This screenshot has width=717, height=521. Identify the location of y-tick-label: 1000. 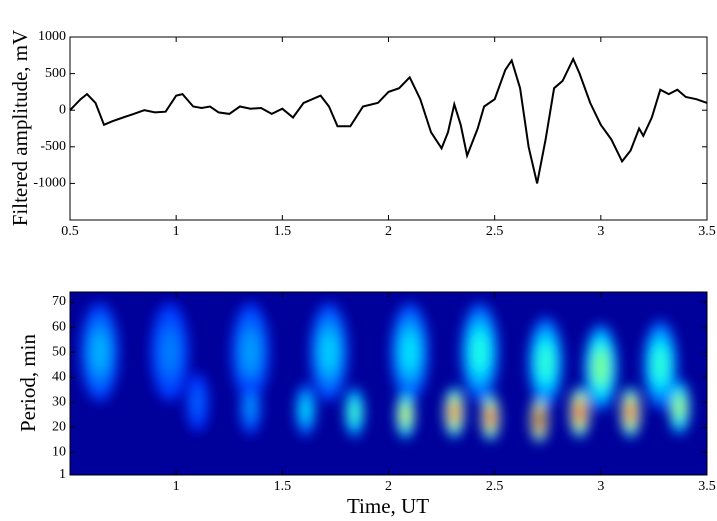
(52, 36).